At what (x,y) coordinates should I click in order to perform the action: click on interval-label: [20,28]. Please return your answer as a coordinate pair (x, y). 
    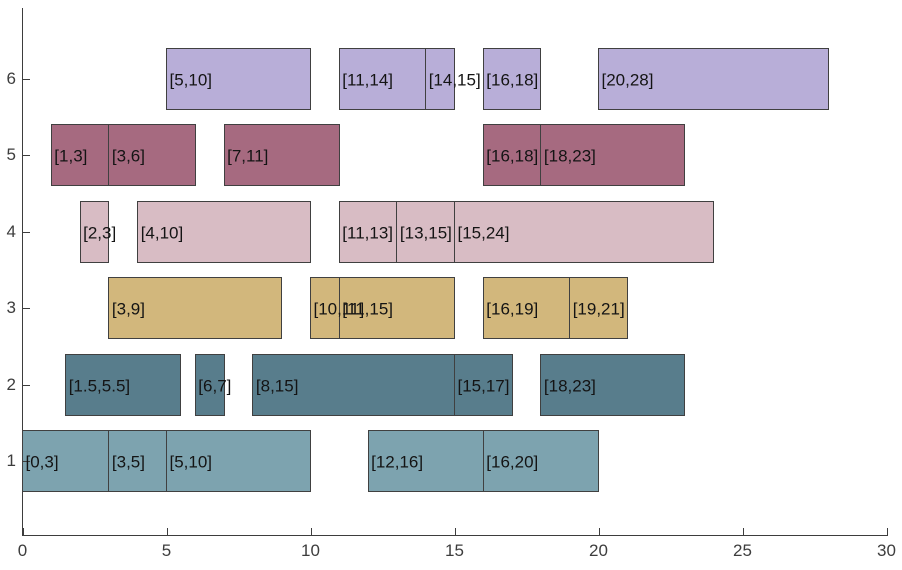
    Looking at the image, I should click on (627, 79).